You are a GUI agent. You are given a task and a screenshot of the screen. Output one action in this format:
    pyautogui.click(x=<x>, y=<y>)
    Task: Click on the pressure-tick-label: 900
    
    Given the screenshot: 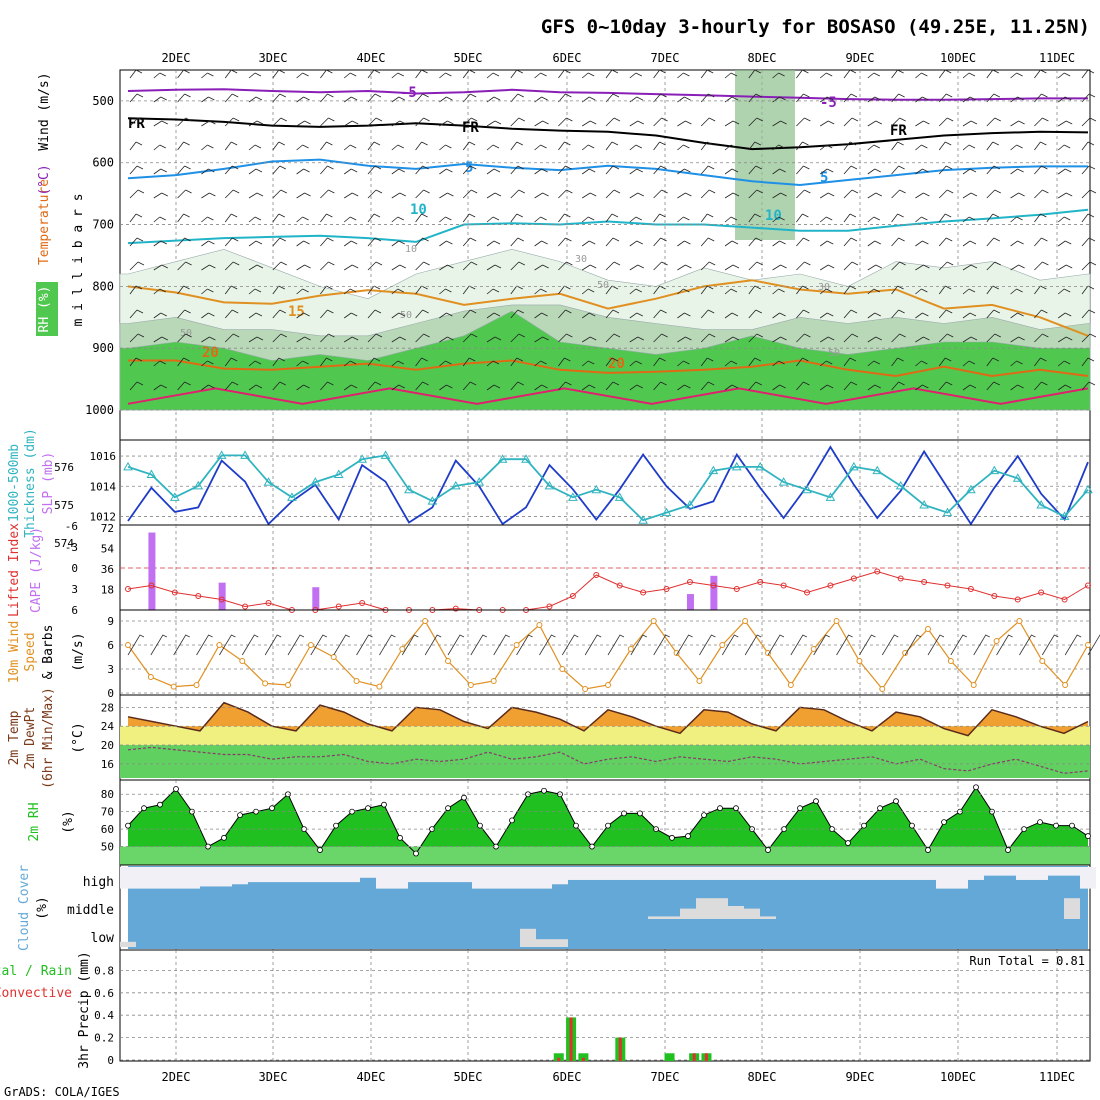 What is the action you would take?
    pyautogui.click(x=103, y=348)
    